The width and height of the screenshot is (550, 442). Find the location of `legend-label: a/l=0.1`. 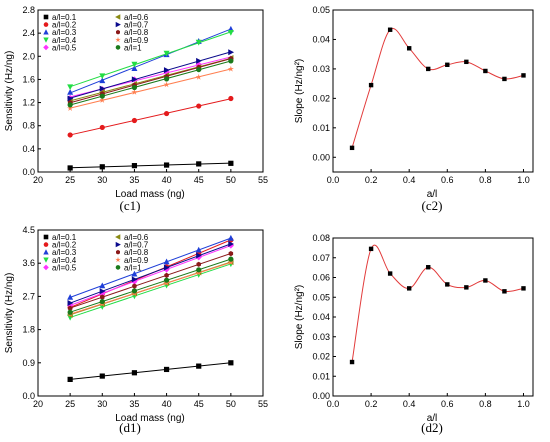

legend-label: a/l=0.1 is located at coordinates (64, 237).